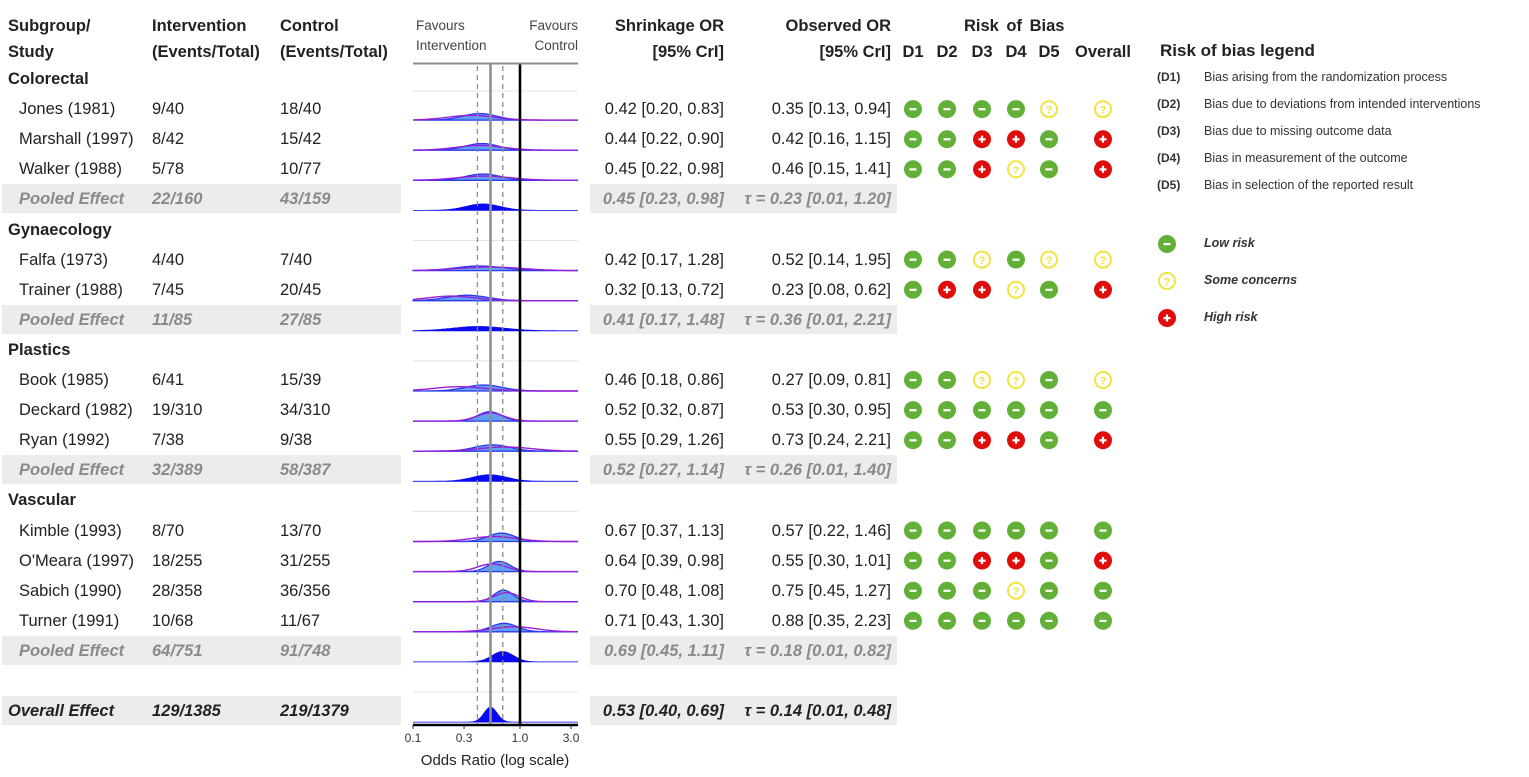 Image resolution: width=1529 pixels, height=777 pixels. I want to click on shrinkage-or: 0.64 [0.39, 0.98], so click(664, 560).